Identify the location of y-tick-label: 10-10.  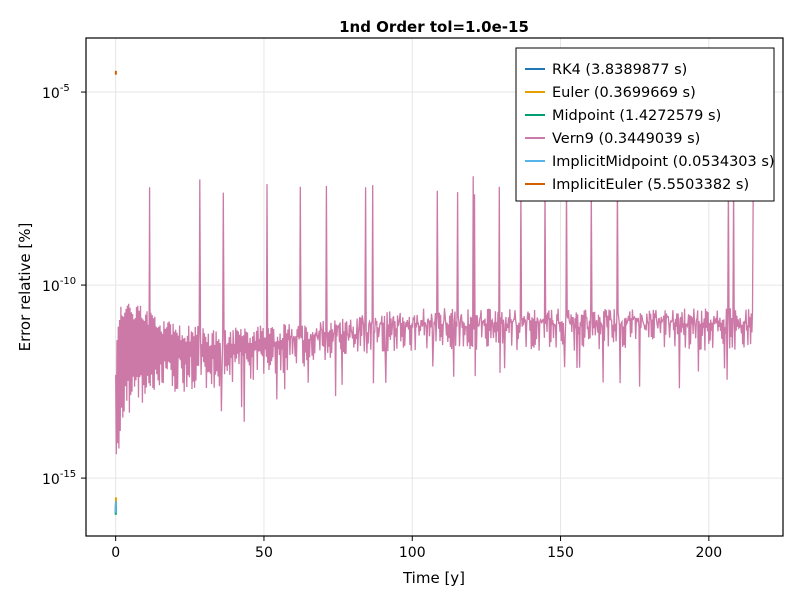
(59, 285).